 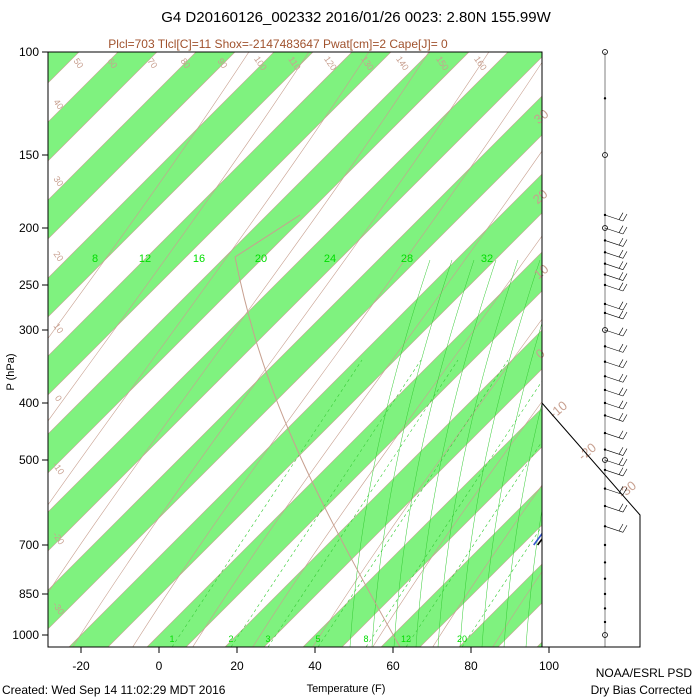 I want to click on sounding-series, so click(x=537, y=539).